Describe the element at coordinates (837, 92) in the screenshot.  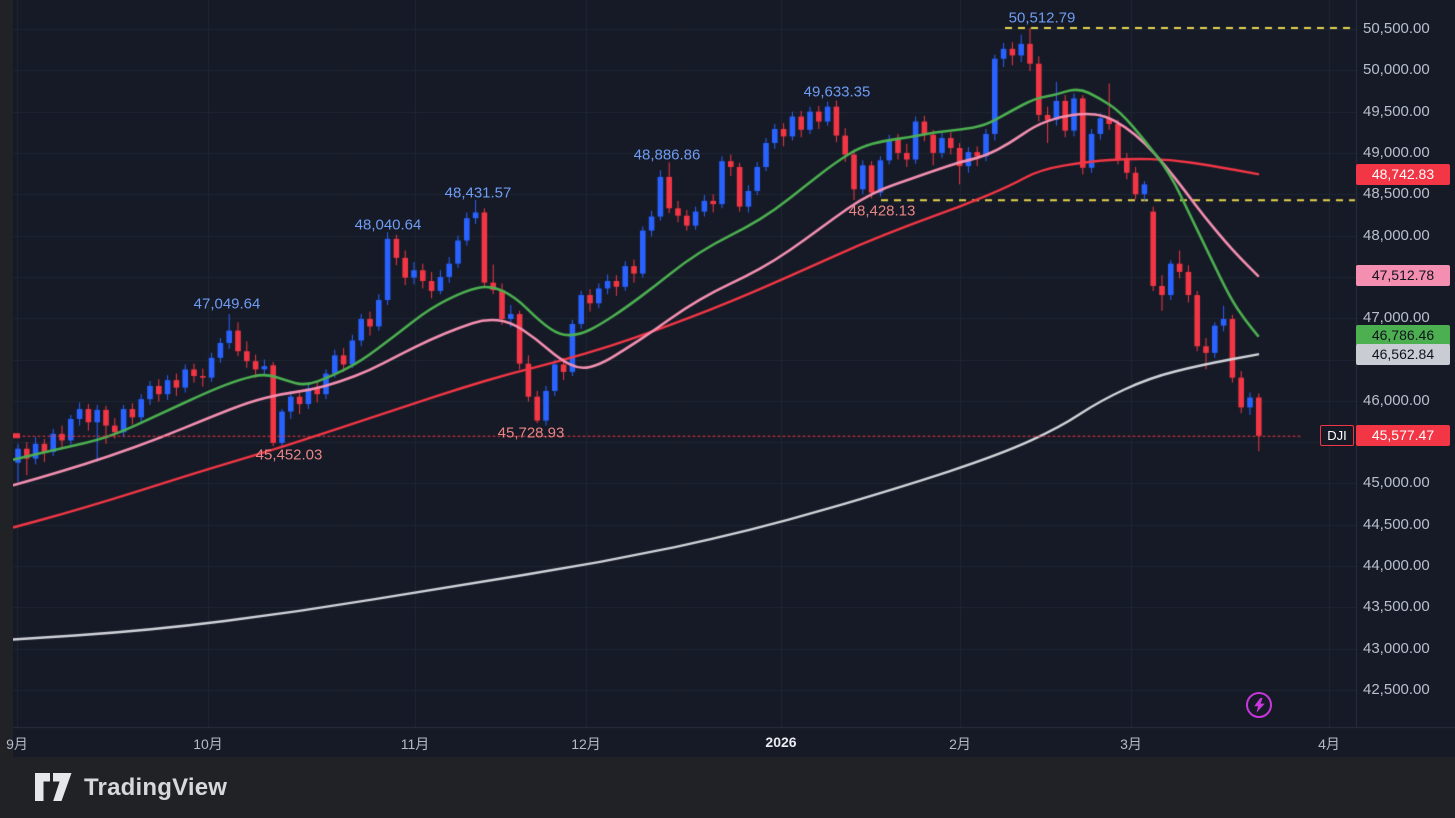
I see `swing-high-label: 49,633.35` at that location.